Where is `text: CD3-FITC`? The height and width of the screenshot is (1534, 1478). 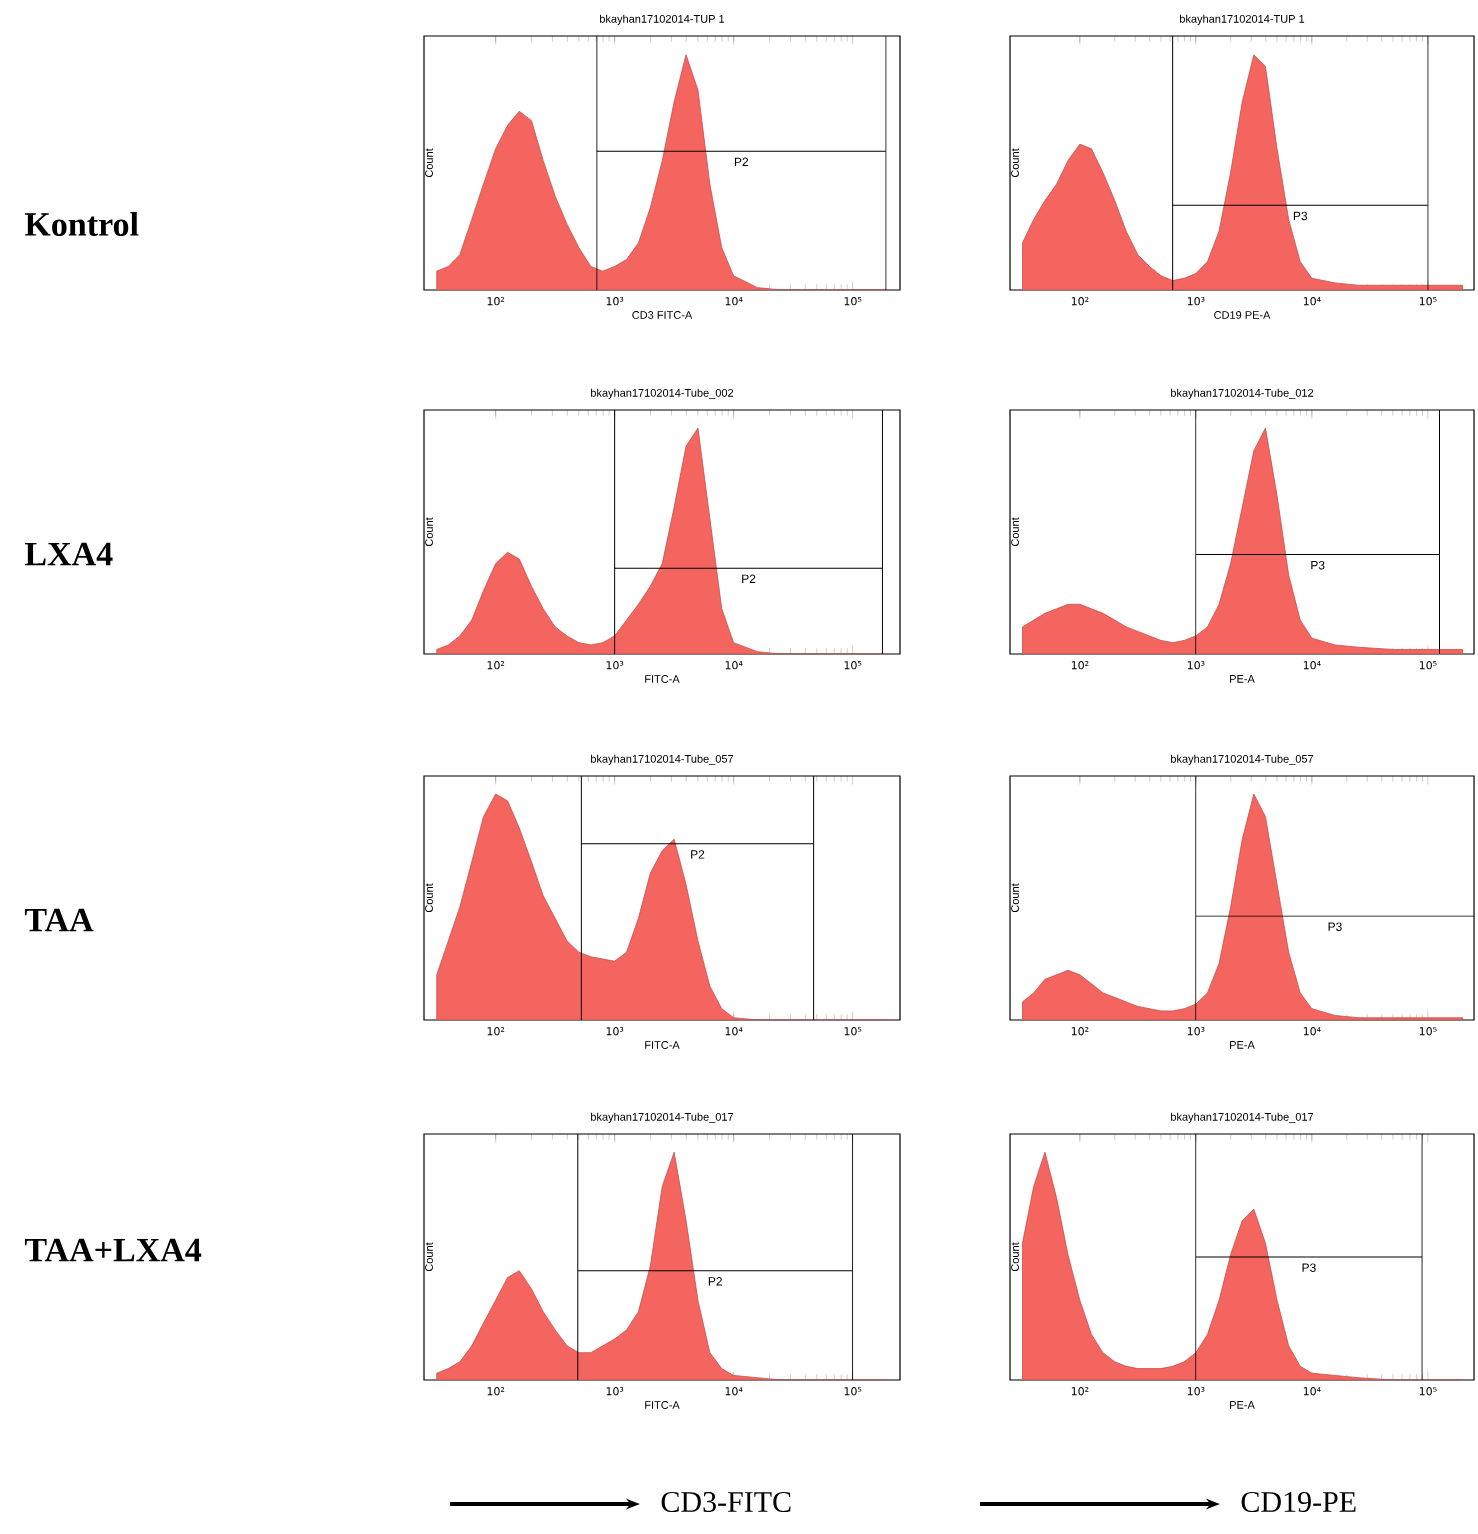 text: CD3-FITC is located at coordinates (726, 1502).